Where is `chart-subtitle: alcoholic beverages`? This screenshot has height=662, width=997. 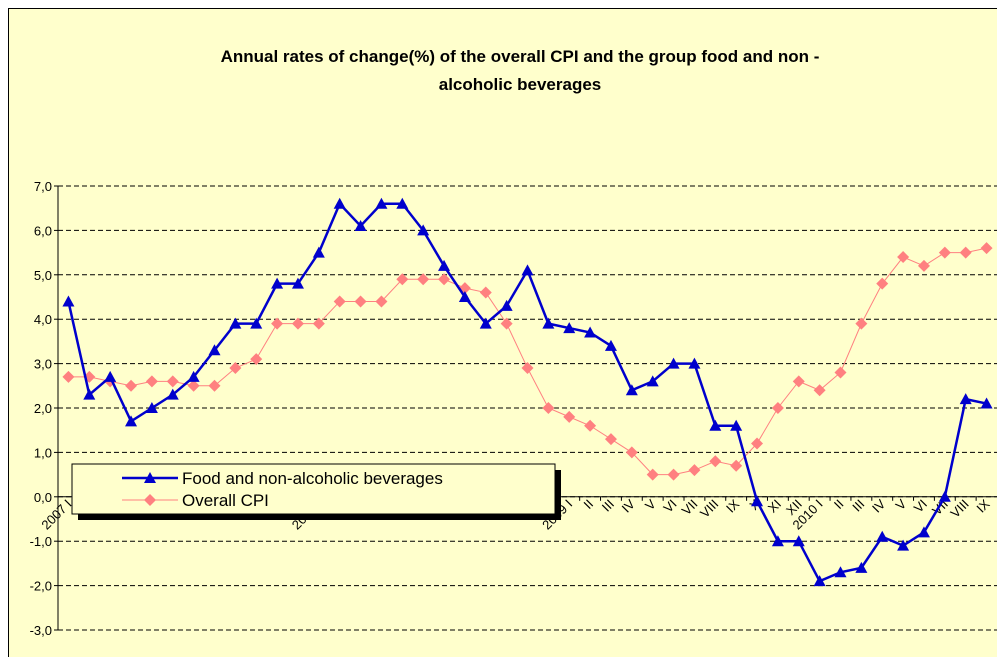 chart-subtitle: alcoholic beverages is located at coordinates (520, 84).